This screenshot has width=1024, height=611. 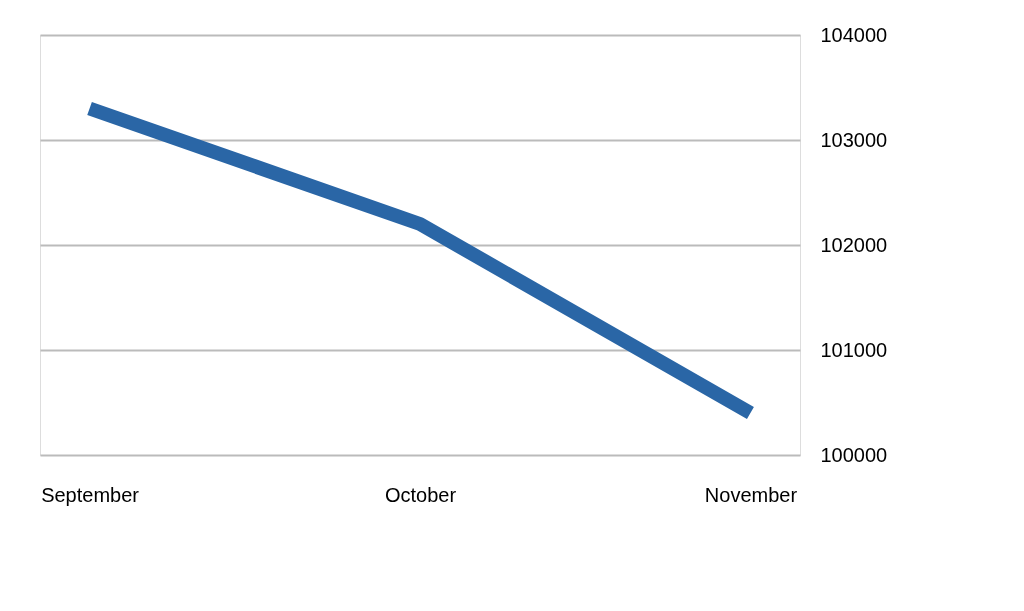 I want to click on x-tick-label: October, so click(x=420, y=494).